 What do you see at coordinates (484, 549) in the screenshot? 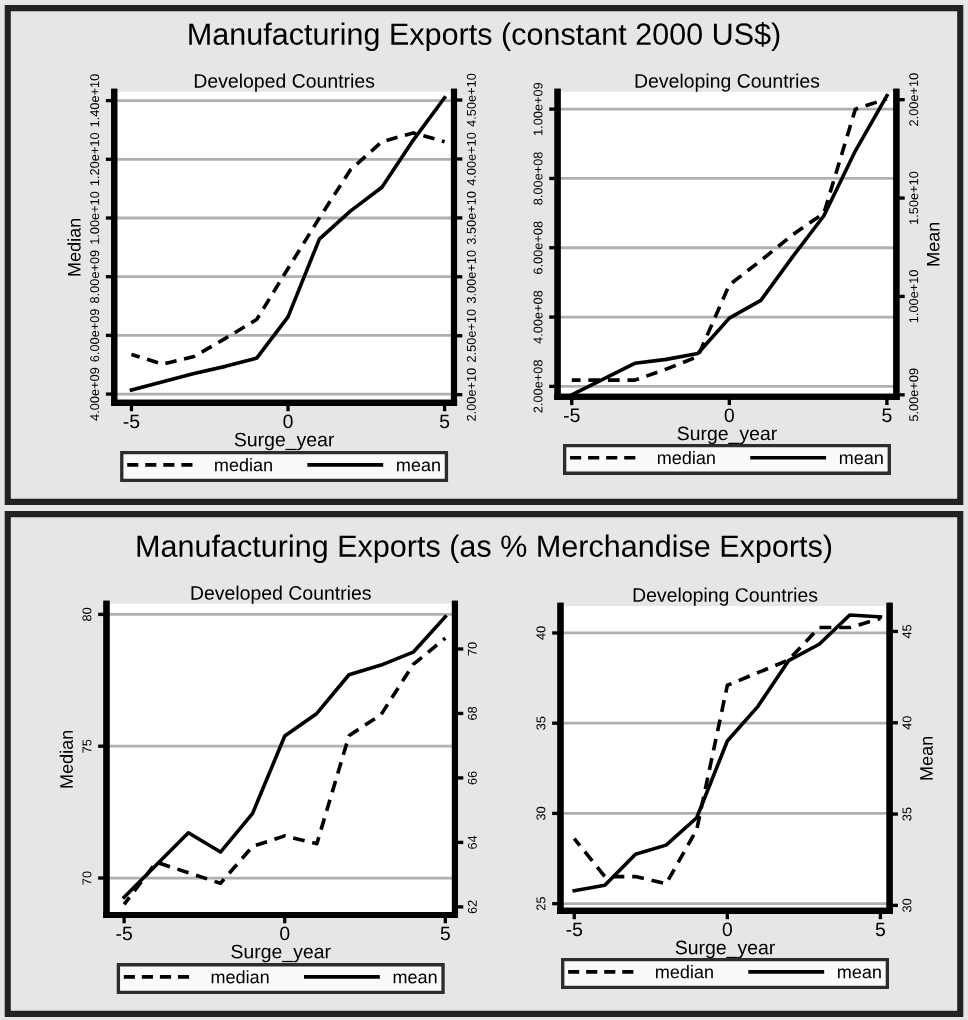
I see `chart-title: Manufacturing Exports (as % Merchandise Exports)` at bounding box center [484, 549].